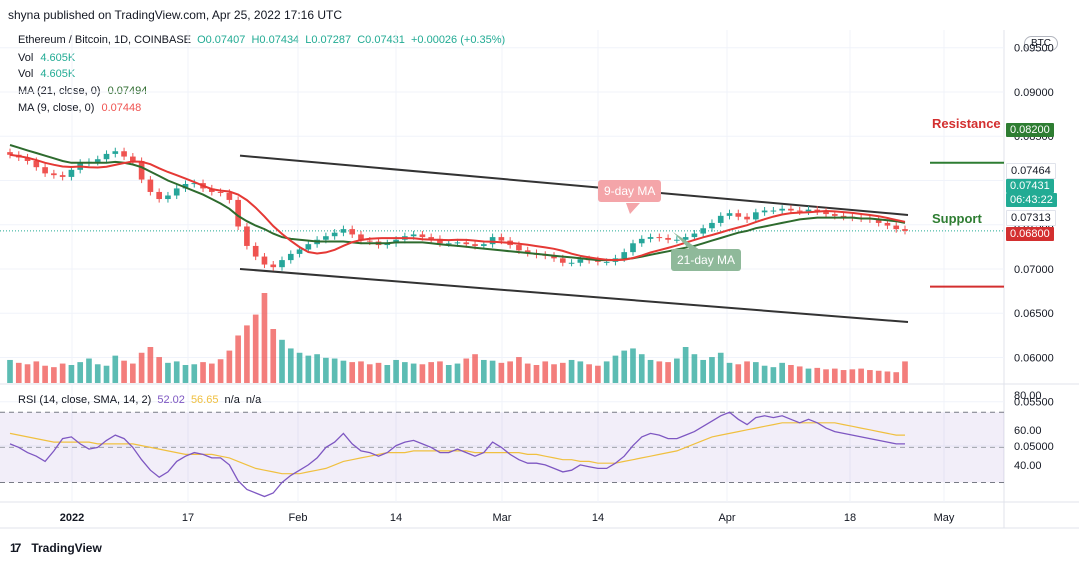 Image resolution: width=1079 pixels, height=565 pixels. I want to click on rsi-sma-value: 56.65, so click(204, 400).